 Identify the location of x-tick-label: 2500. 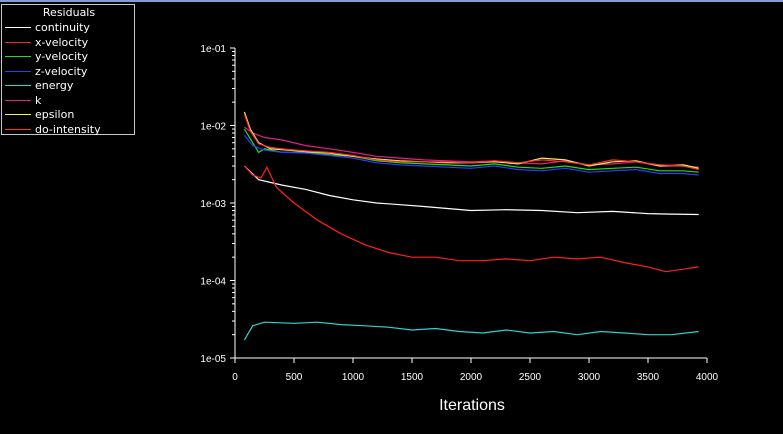
(530, 377).